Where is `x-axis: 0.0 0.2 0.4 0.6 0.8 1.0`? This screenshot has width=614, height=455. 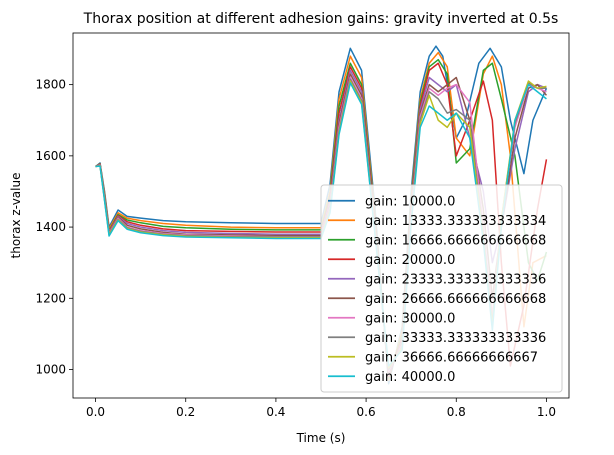 x-axis: 0.0 0.2 0.4 0.6 0.8 1.0 is located at coordinates (321, 408).